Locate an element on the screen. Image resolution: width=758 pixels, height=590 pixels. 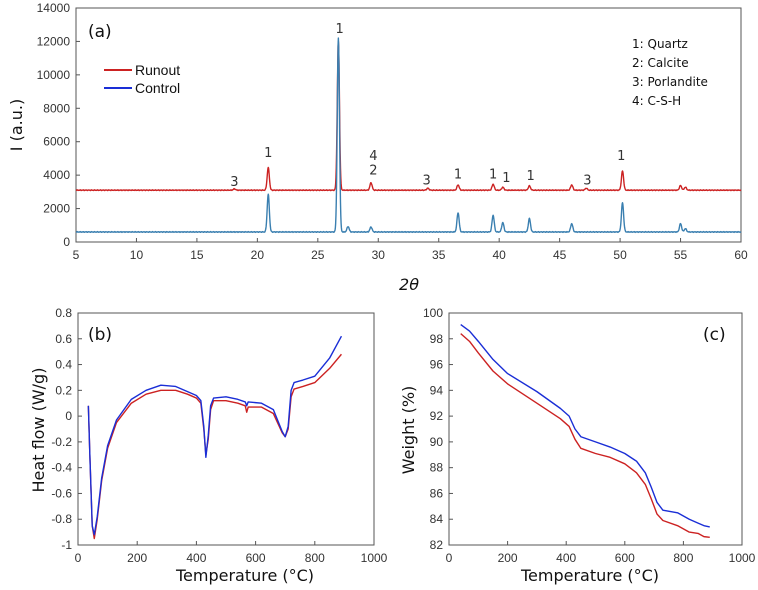
dsc-y-axis-title: Heat flow (W/g) is located at coordinates (38, 430).